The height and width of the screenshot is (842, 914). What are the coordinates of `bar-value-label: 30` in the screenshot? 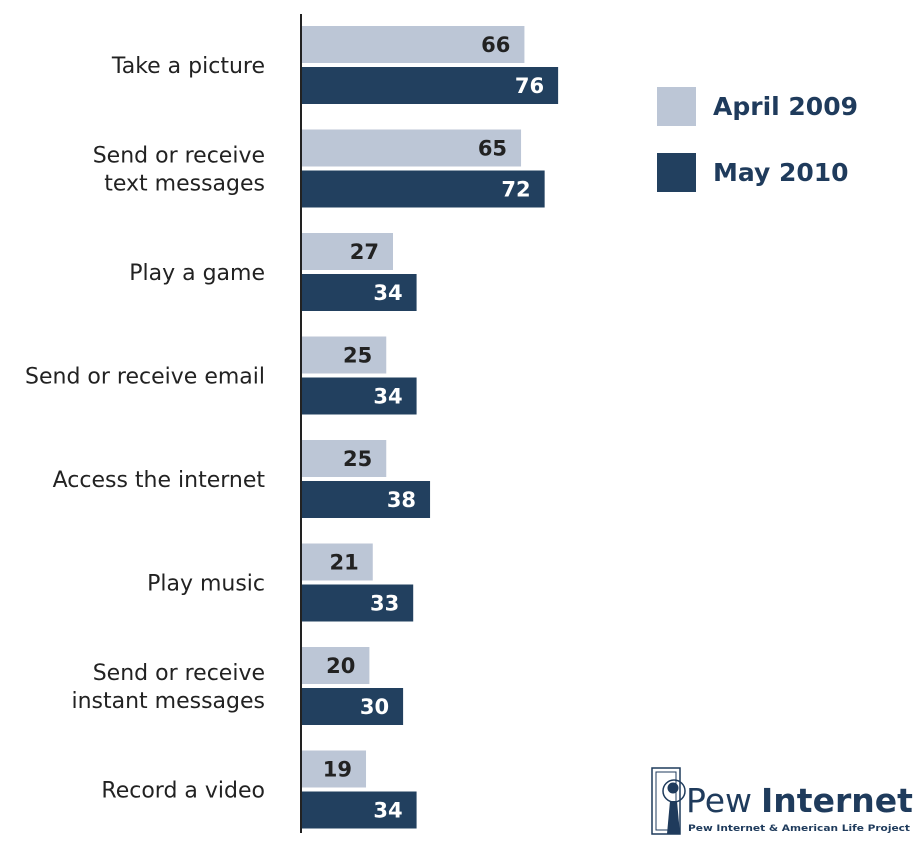 It's located at (374, 707).